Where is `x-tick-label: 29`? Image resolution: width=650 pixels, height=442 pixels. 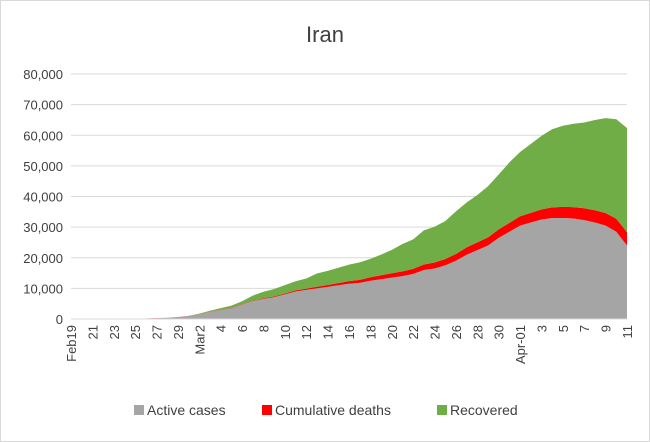 x-tick-label: 29 is located at coordinates (178, 332).